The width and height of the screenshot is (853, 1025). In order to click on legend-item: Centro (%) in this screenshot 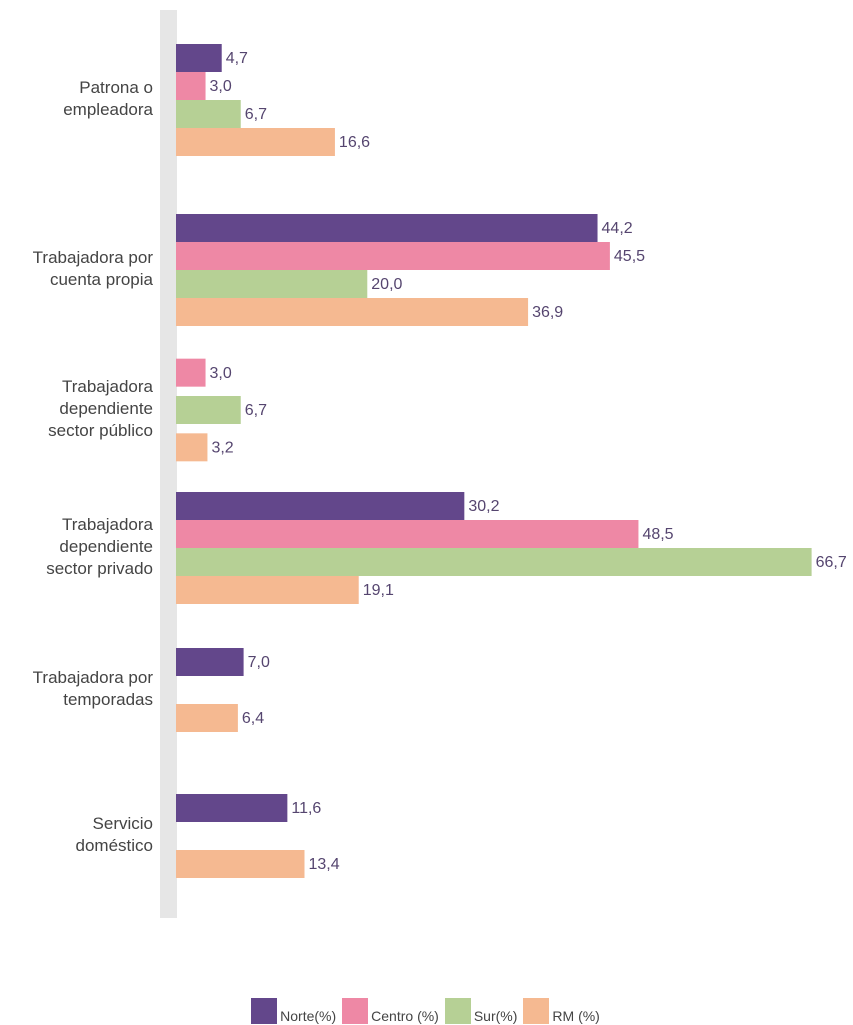, I will do `click(390, 1011)`.